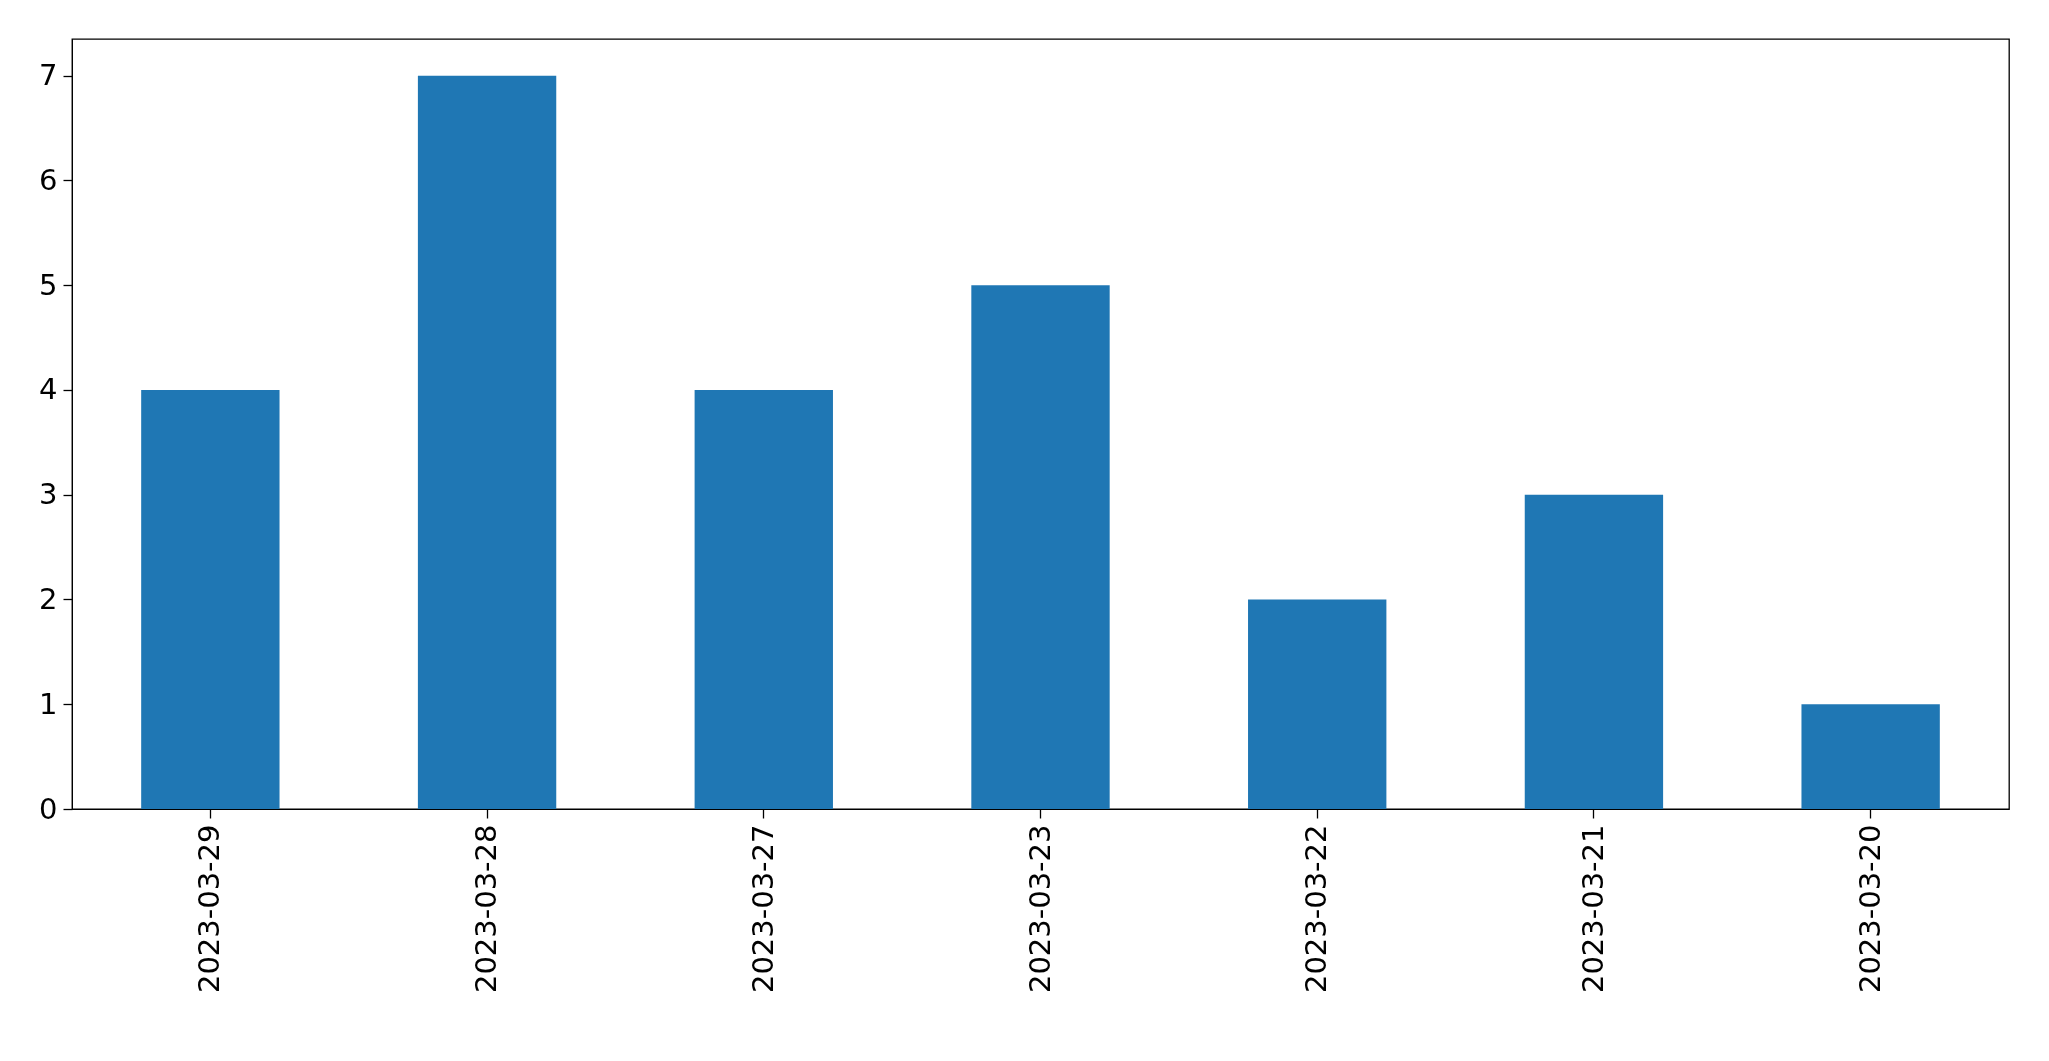 The image size is (2049, 1061). I want to click on y-tick-label: 6, so click(48, 179).